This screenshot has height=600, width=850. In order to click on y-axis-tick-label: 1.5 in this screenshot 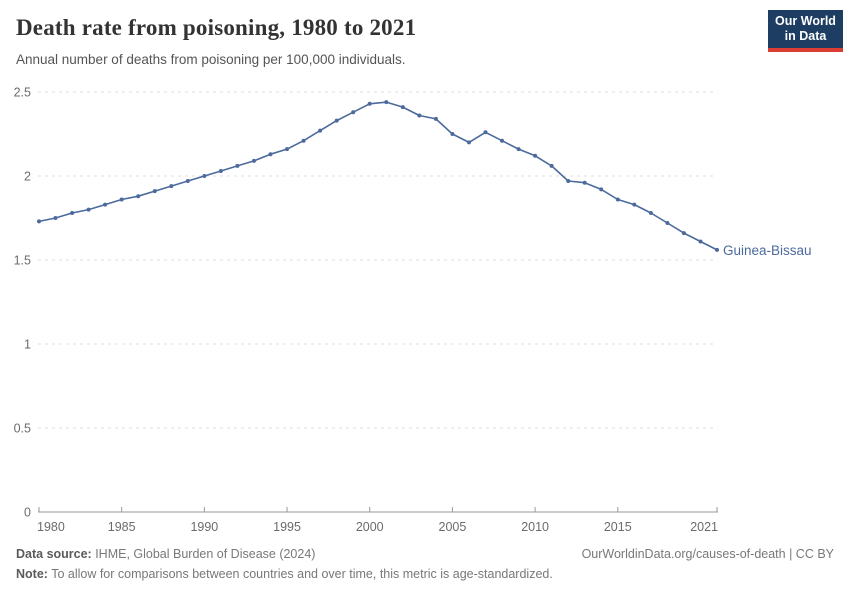, I will do `click(22, 261)`.